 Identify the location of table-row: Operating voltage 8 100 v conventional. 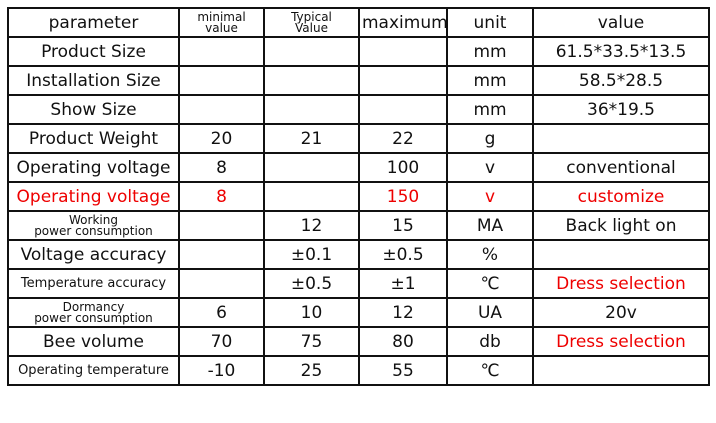
(358, 167).